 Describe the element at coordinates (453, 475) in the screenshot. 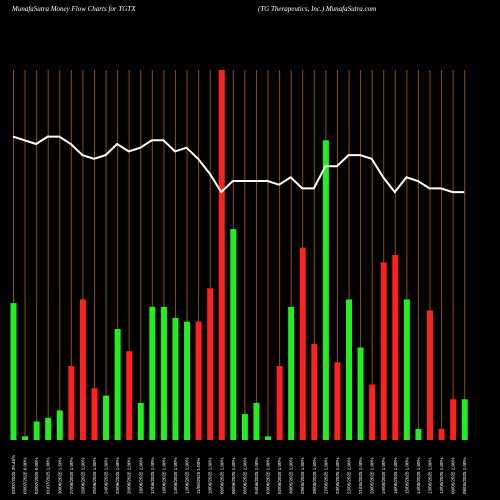

I see `x-tick-label: 09/05/2025 1.00%` at that location.